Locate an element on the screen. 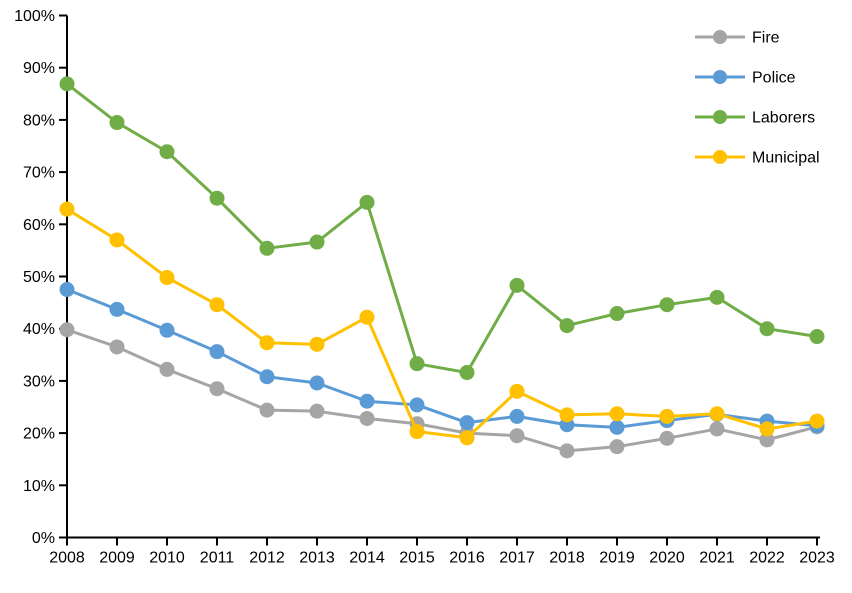 This screenshot has width=852, height=593. point-laborers-2020 is located at coordinates (667, 305).